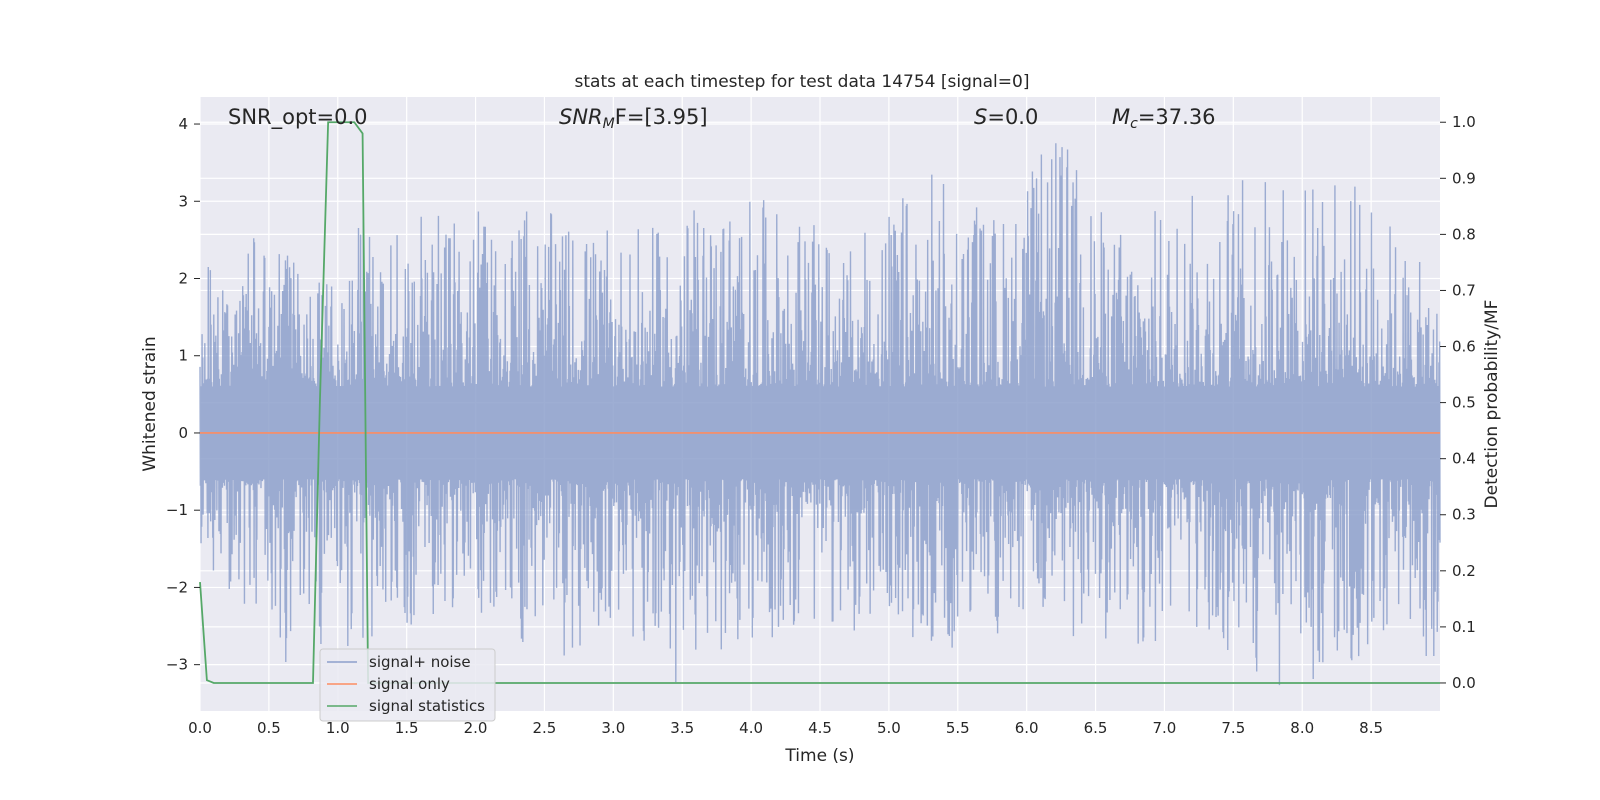 Image resolution: width=1600 pixels, height=800 pixels. What do you see at coordinates (338, 728) in the screenshot?
I see `x-tick-label: 1.0` at bounding box center [338, 728].